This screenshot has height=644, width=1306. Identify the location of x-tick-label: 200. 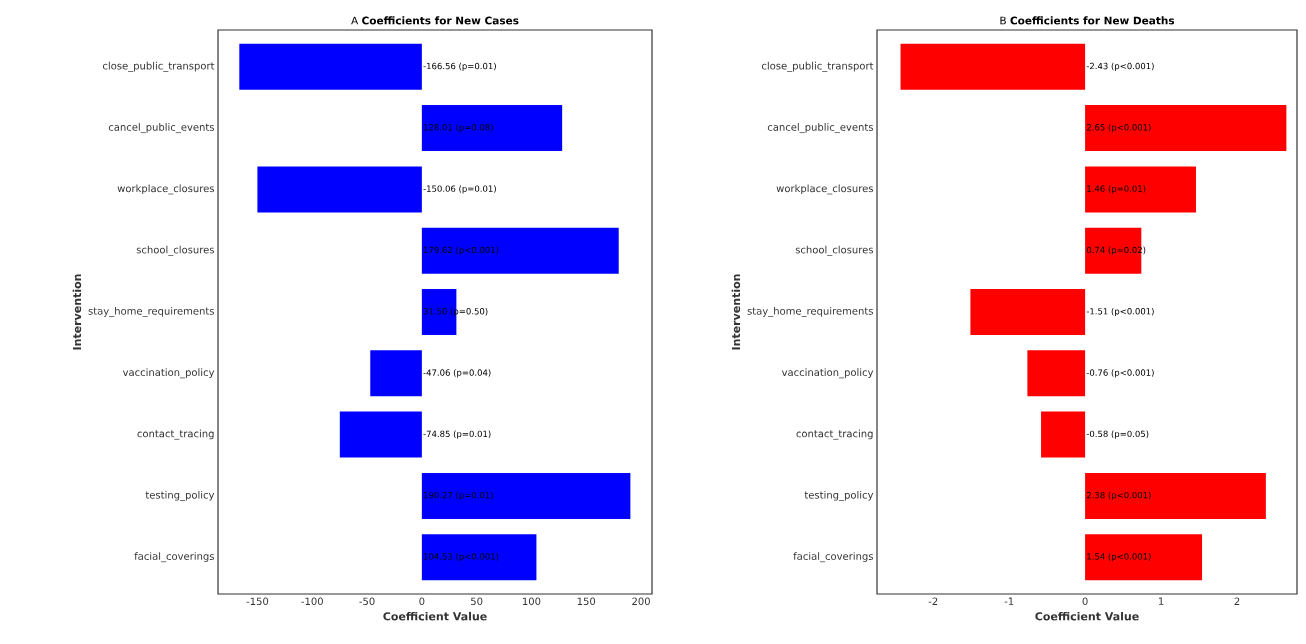
(641, 601).